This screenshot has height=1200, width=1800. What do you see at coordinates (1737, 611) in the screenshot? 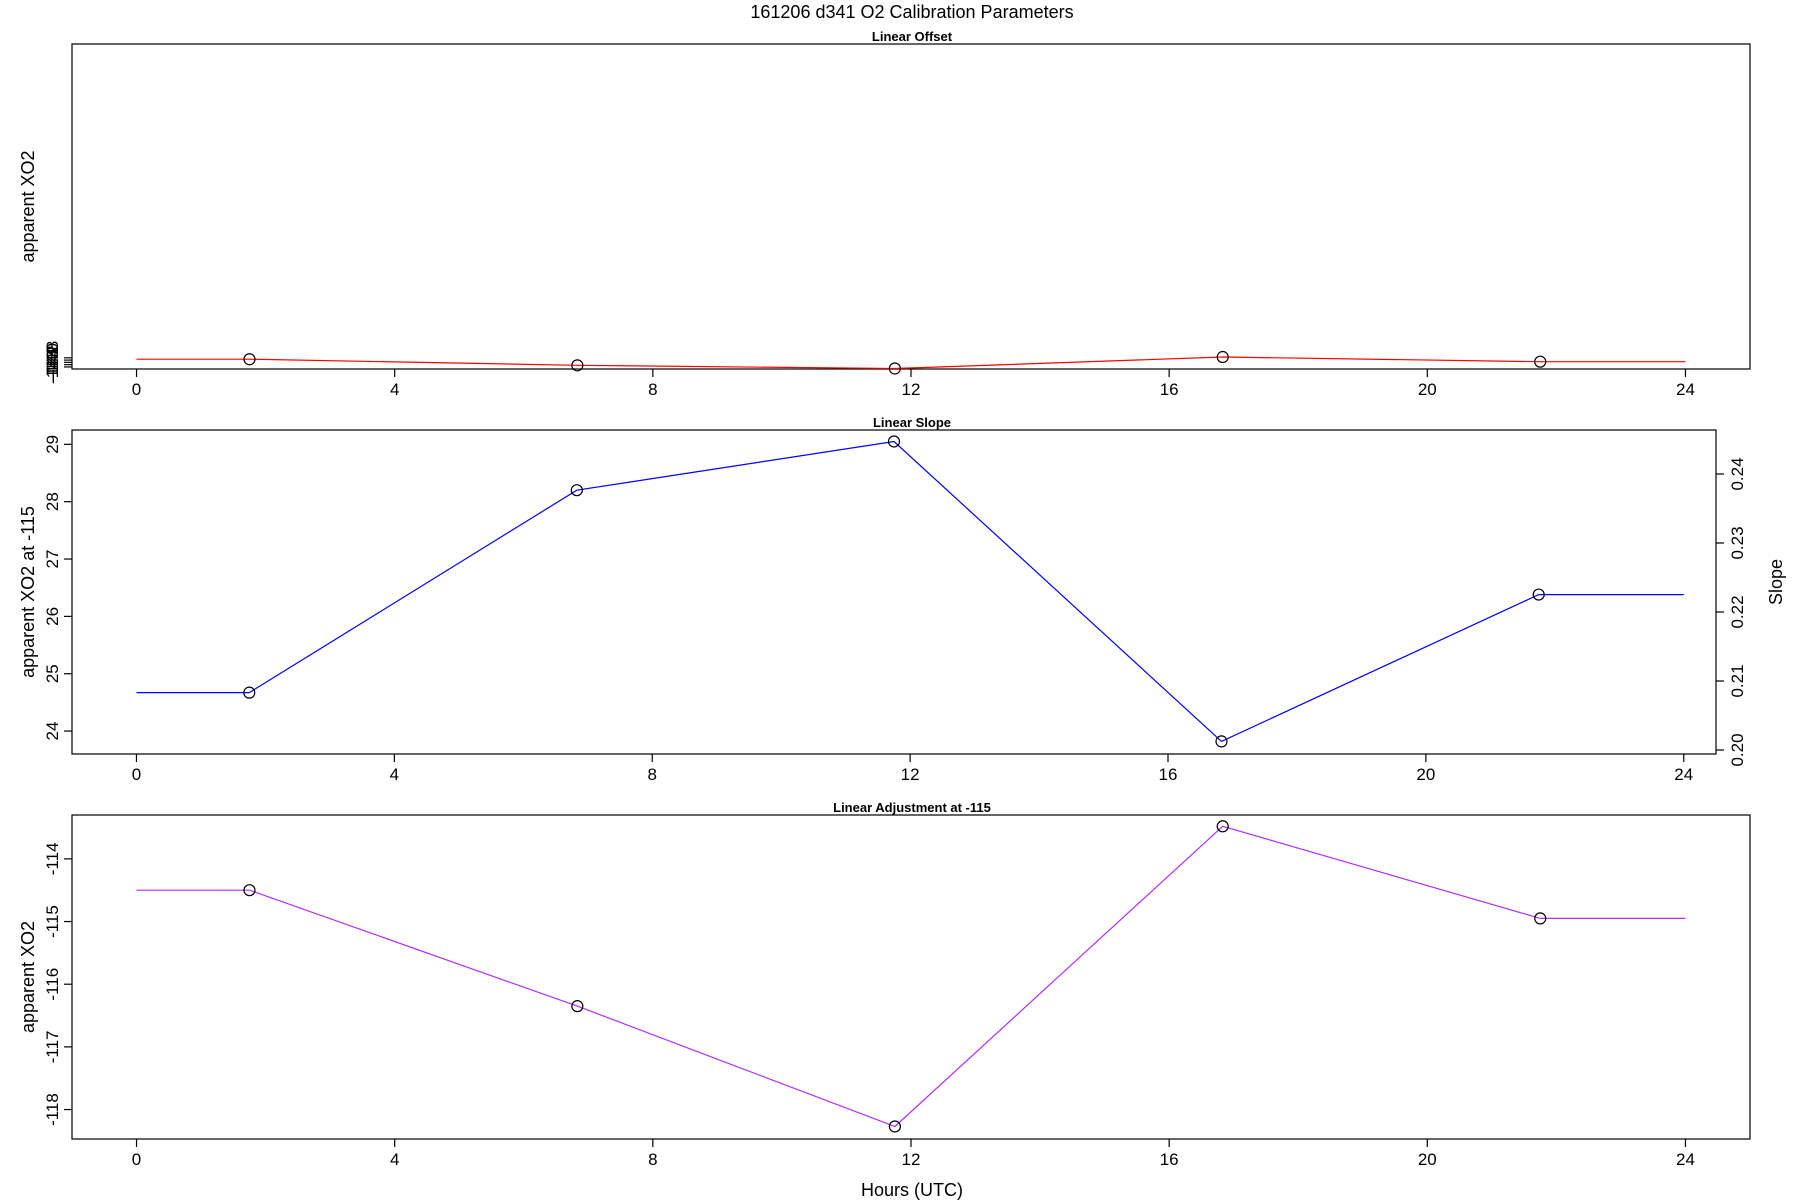
I see `y-right-tick-label: 0.22` at bounding box center [1737, 611].